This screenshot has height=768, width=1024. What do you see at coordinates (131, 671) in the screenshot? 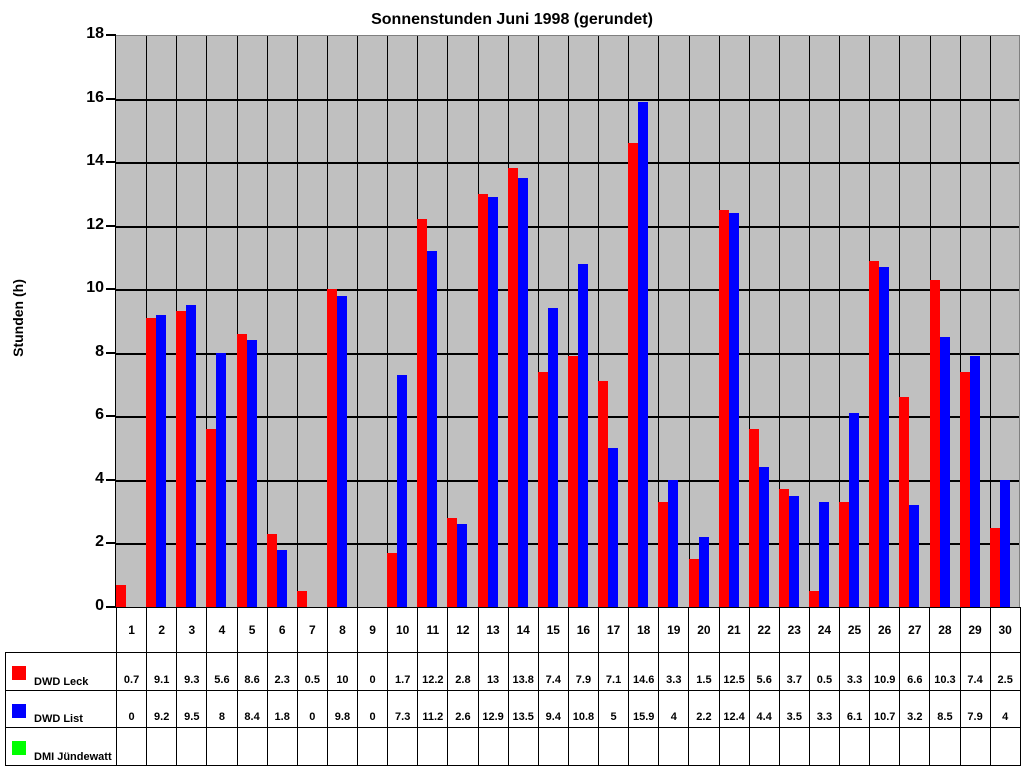
I see `data-cell: 0.7` at bounding box center [131, 671].